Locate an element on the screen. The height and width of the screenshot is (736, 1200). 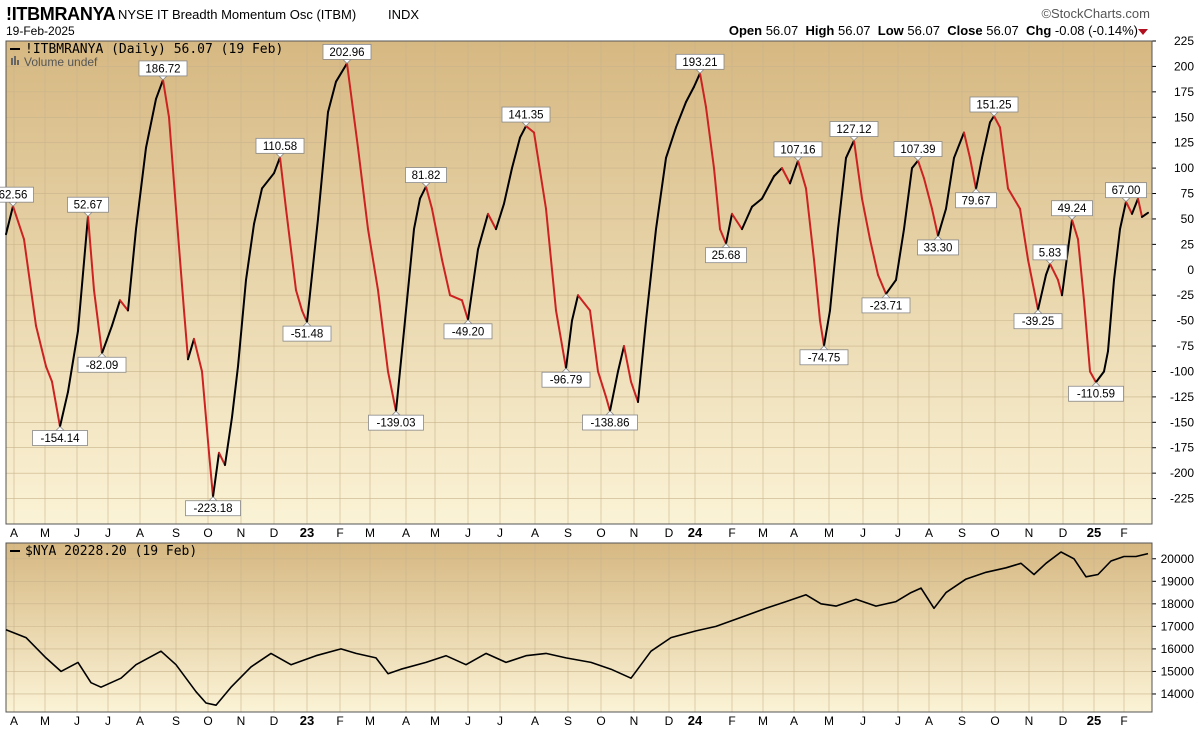
volume-bar-icon is located at coordinates (15, 60).